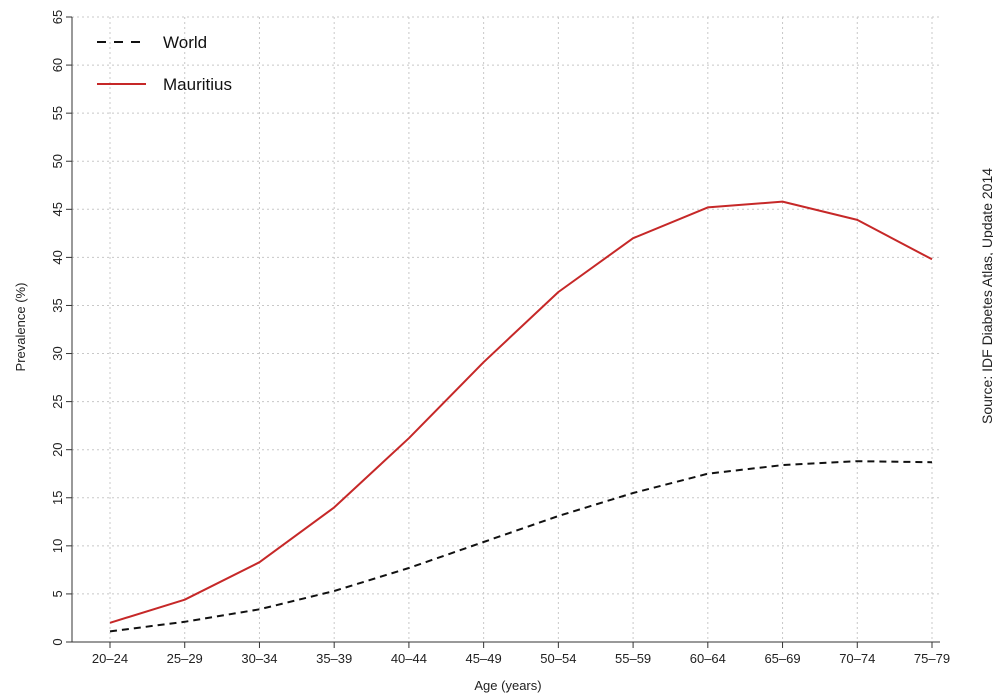 The width and height of the screenshot is (993, 695). I want to click on y-tick-label: 20, so click(57, 449).